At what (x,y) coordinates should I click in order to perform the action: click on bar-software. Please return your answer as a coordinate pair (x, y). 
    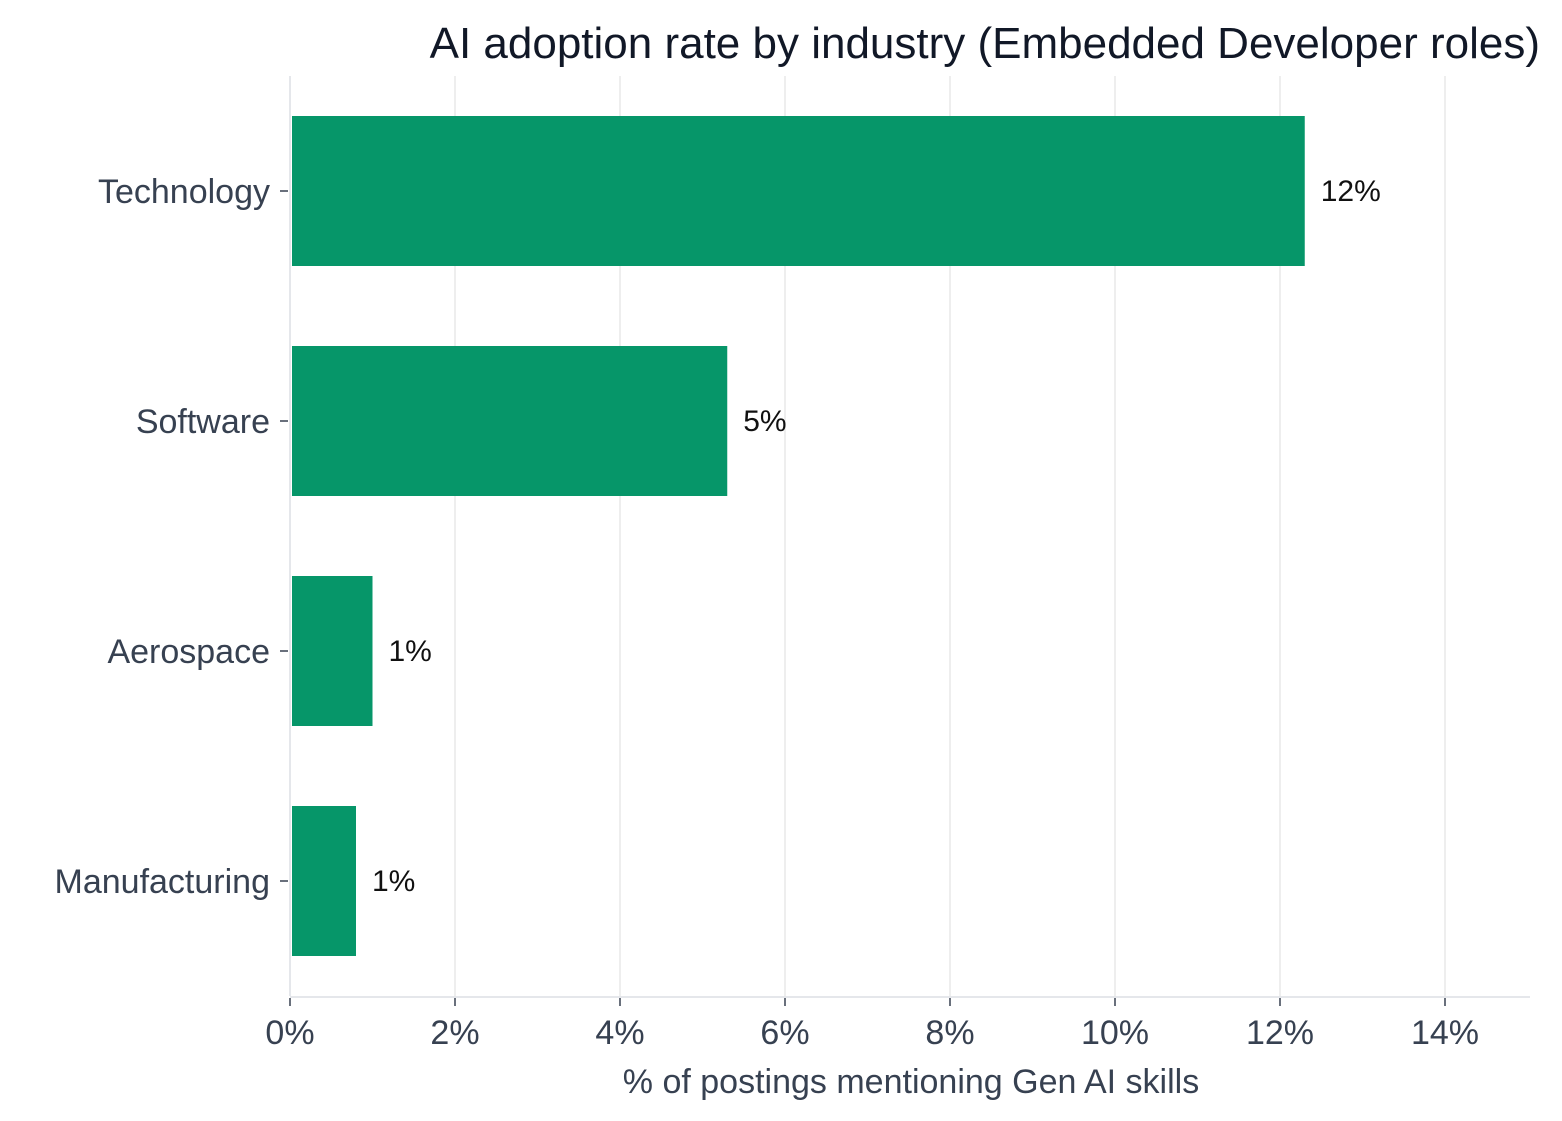
    Looking at the image, I should click on (510, 421).